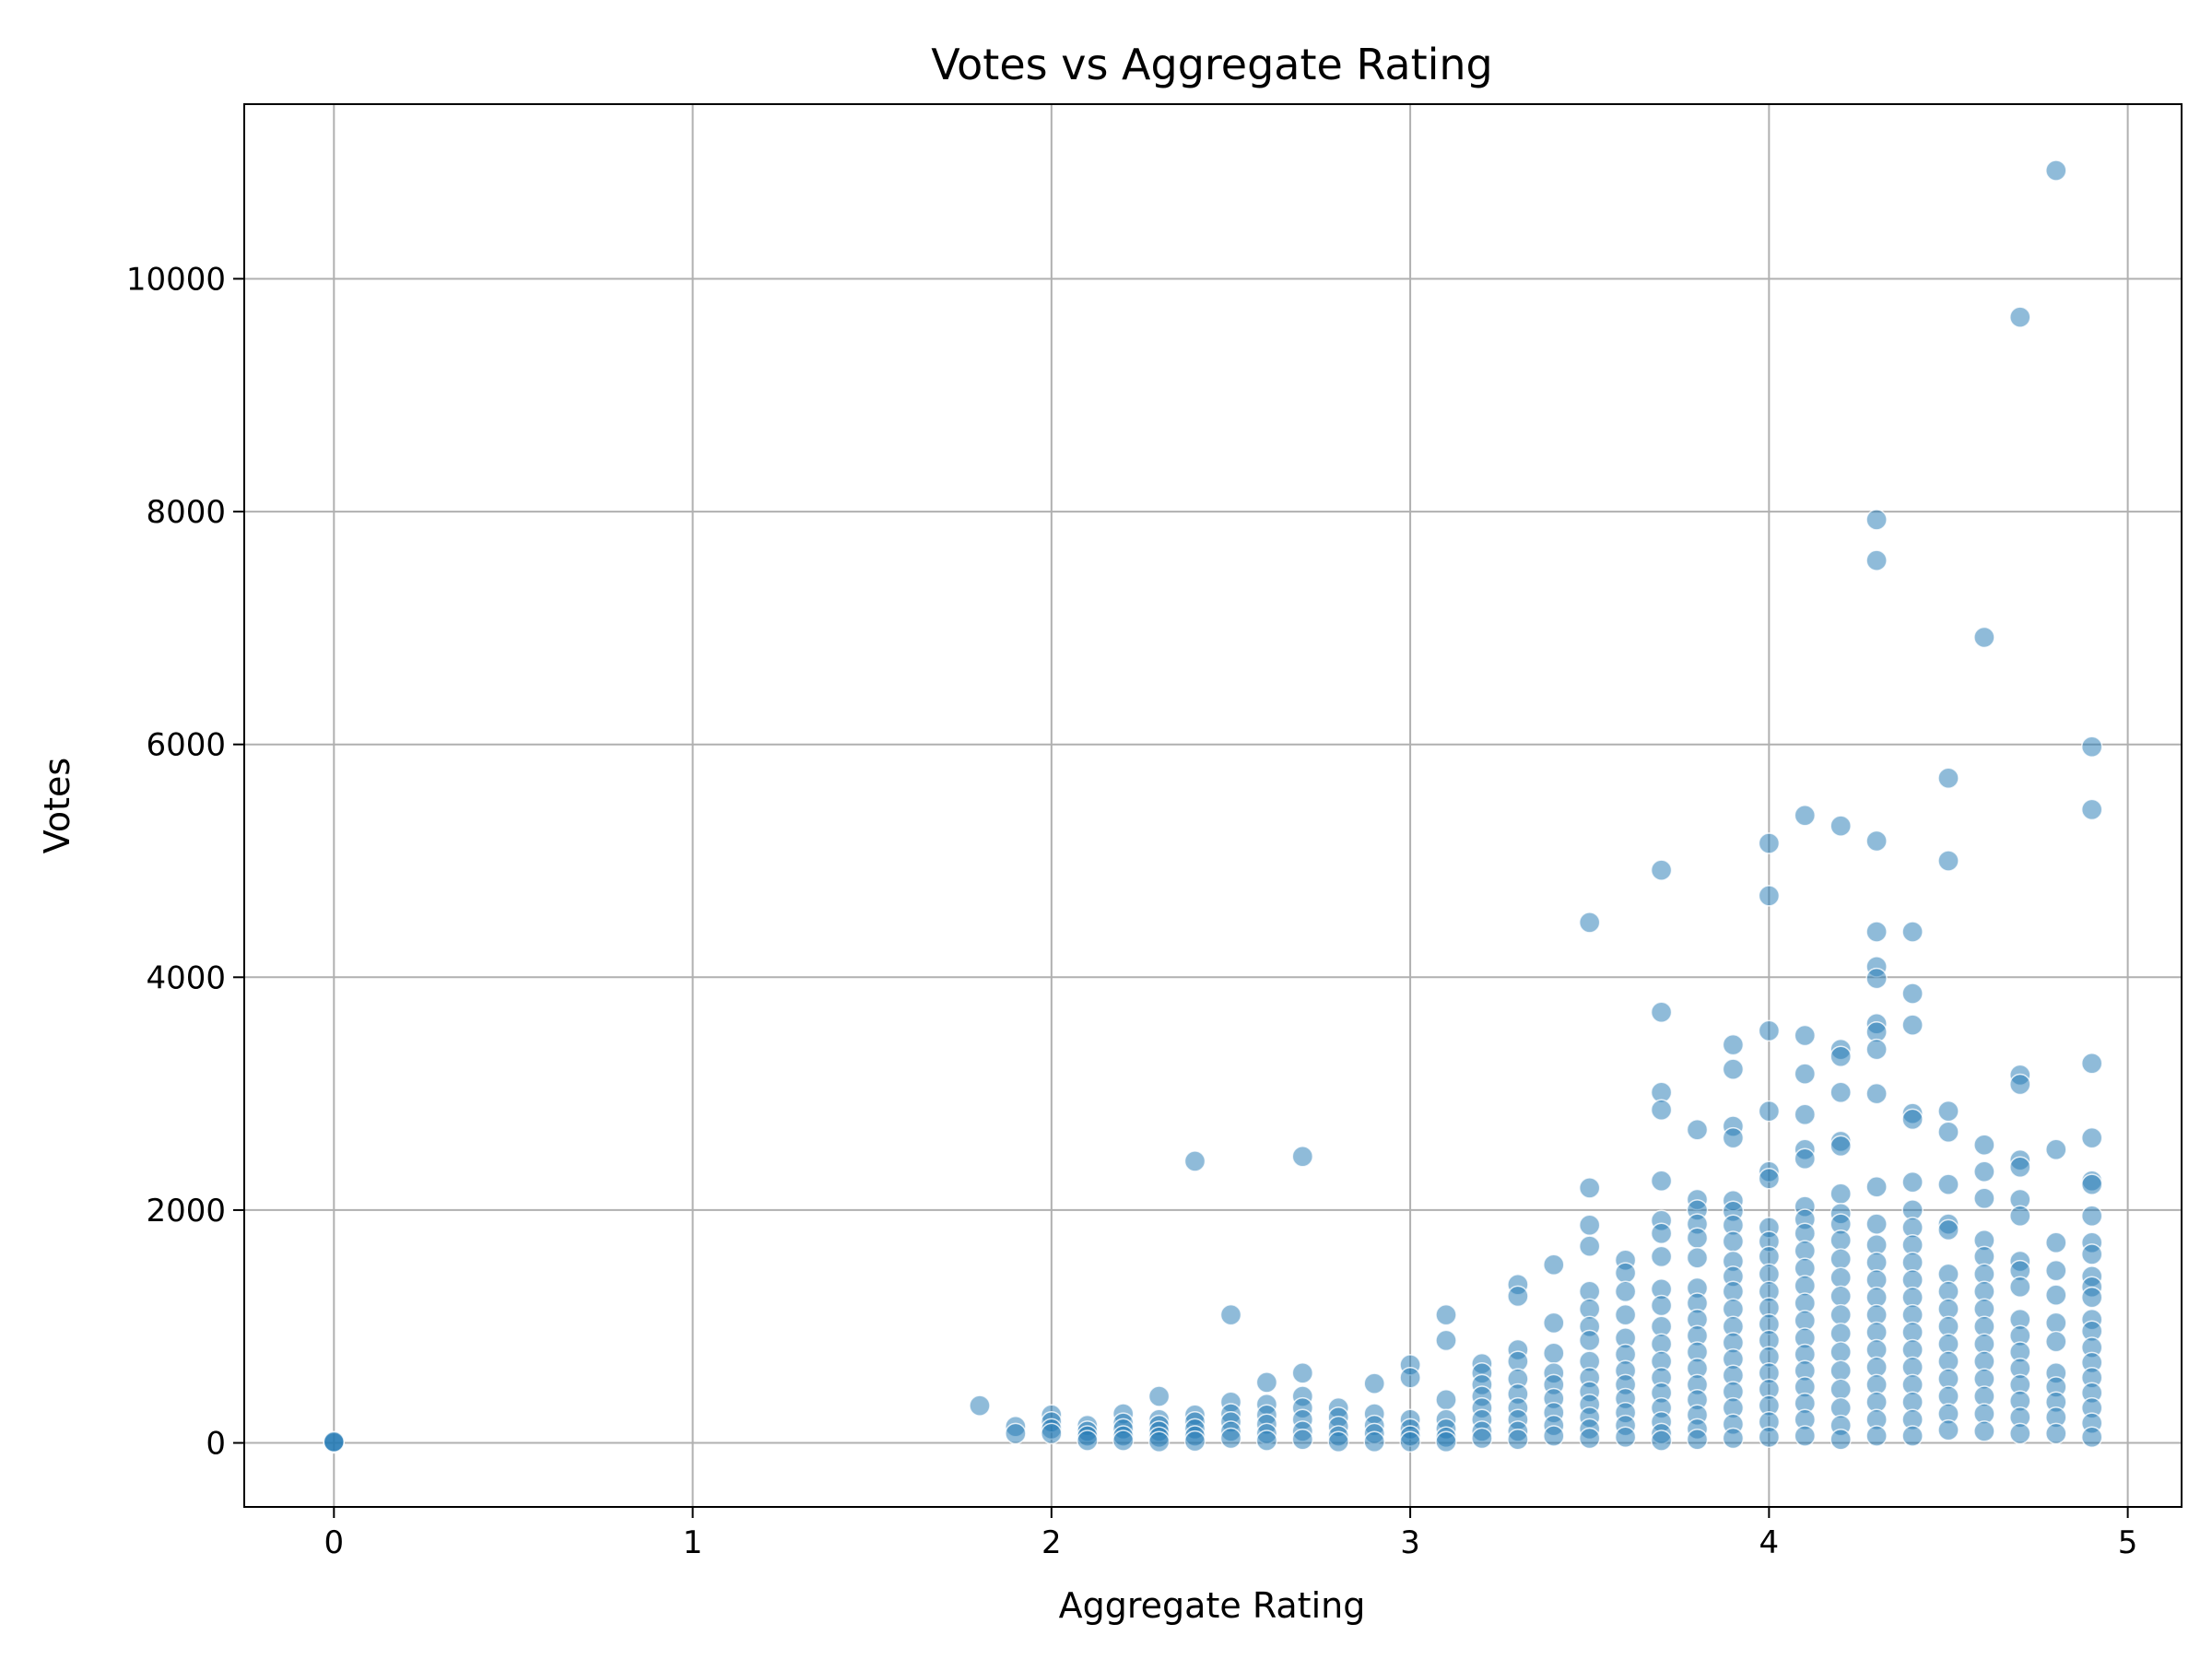 Image resolution: width=2212 pixels, height=1659 pixels. What do you see at coordinates (1212, 64) in the screenshot?
I see `chart-title: Votes vs Aggregate Rating` at bounding box center [1212, 64].